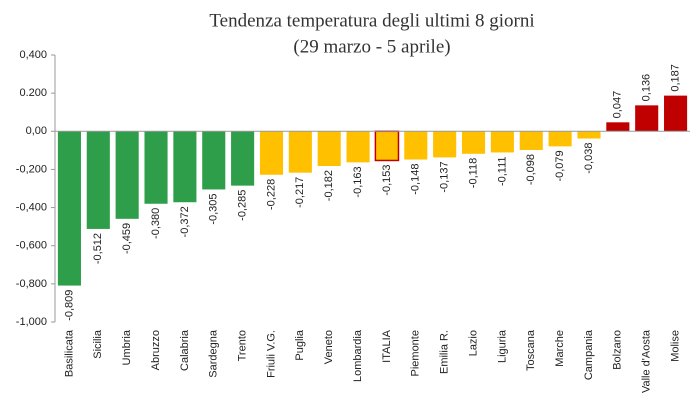  What do you see at coordinates (156, 350) in the screenshot?
I see `x-tick-label: Abruzzo` at bounding box center [156, 350].